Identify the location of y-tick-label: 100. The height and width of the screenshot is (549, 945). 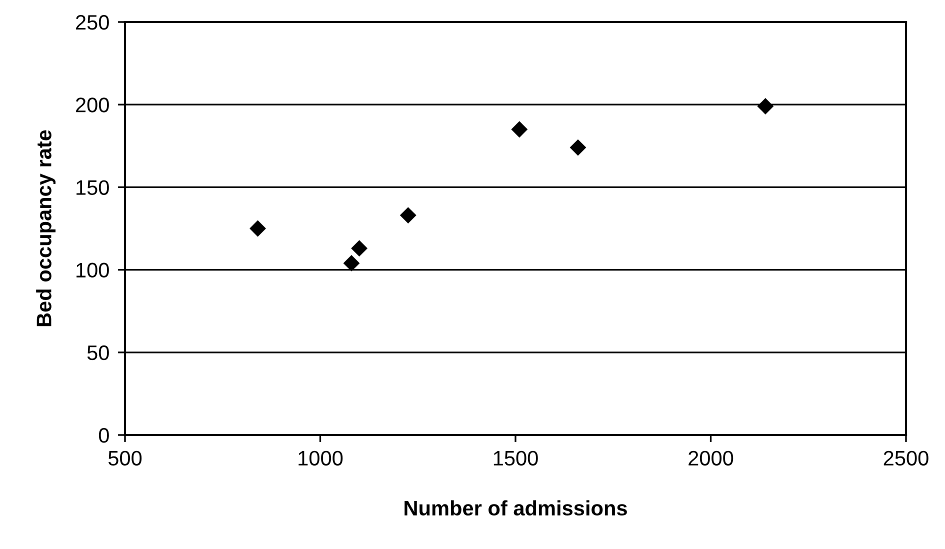
(92, 270).